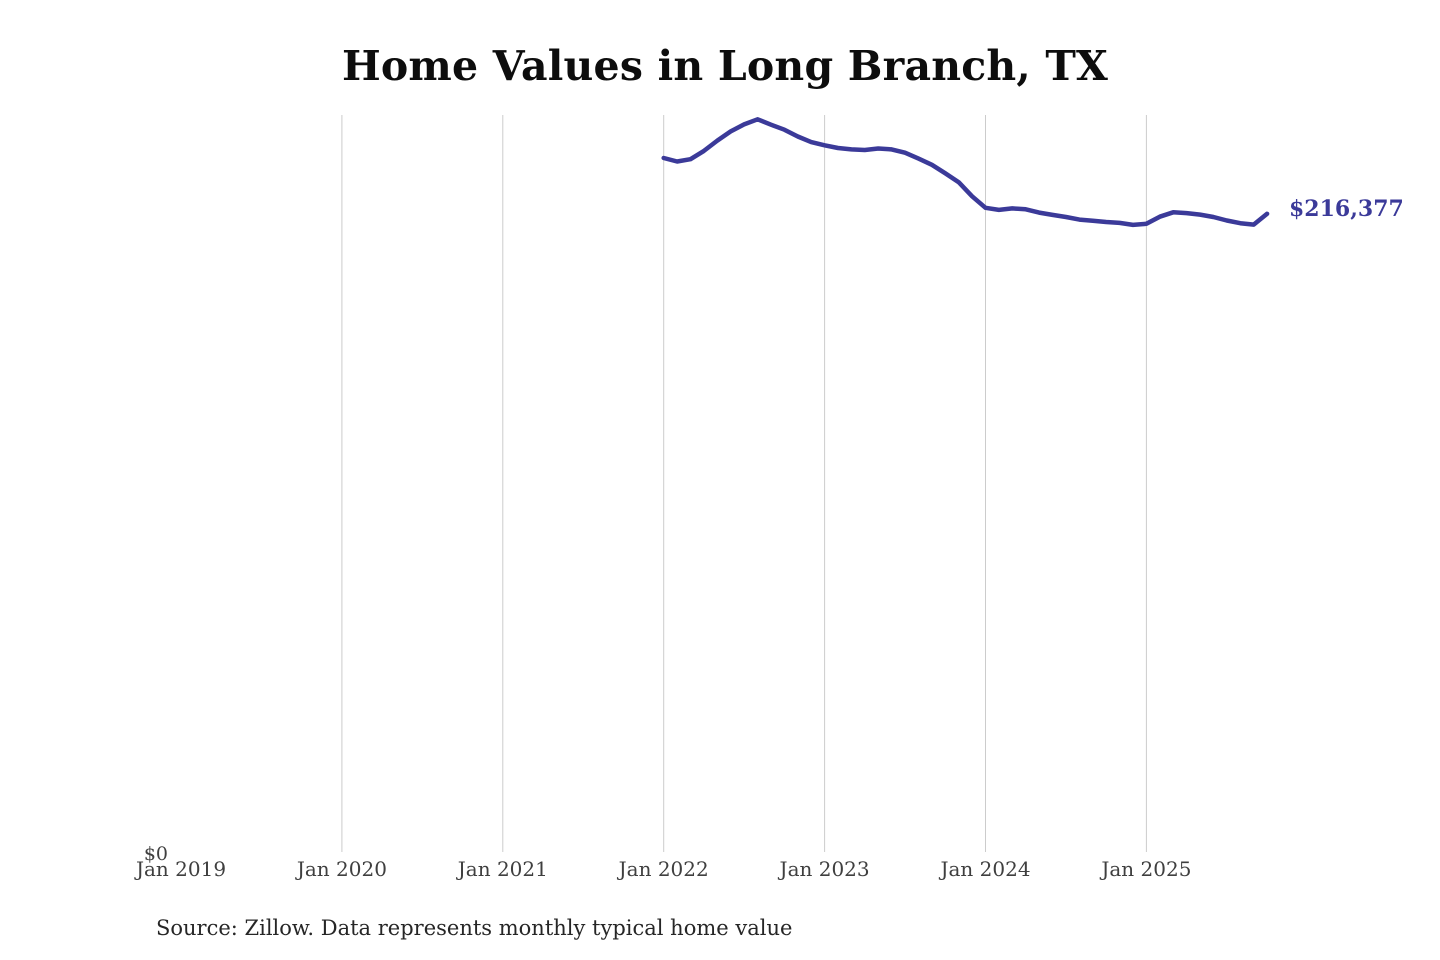  Describe the element at coordinates (1346, 209) in the screenshot. I see `latest-value-label: $216,377` at that location.